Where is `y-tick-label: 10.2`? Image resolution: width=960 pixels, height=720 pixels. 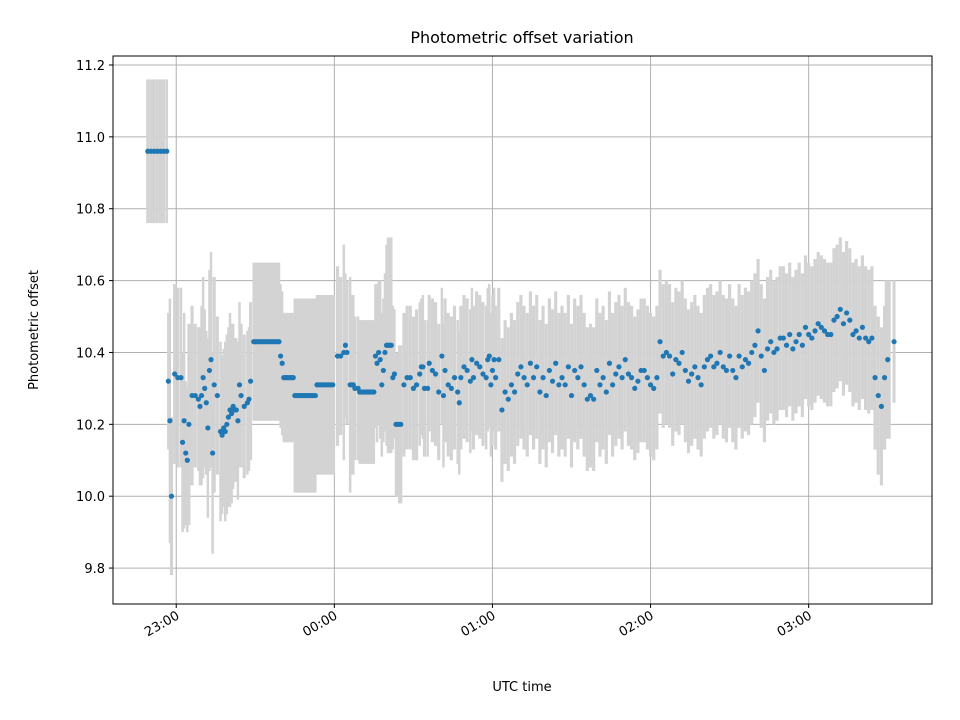 y-tick-label: 10.2 is located at coordinates (90, 425).